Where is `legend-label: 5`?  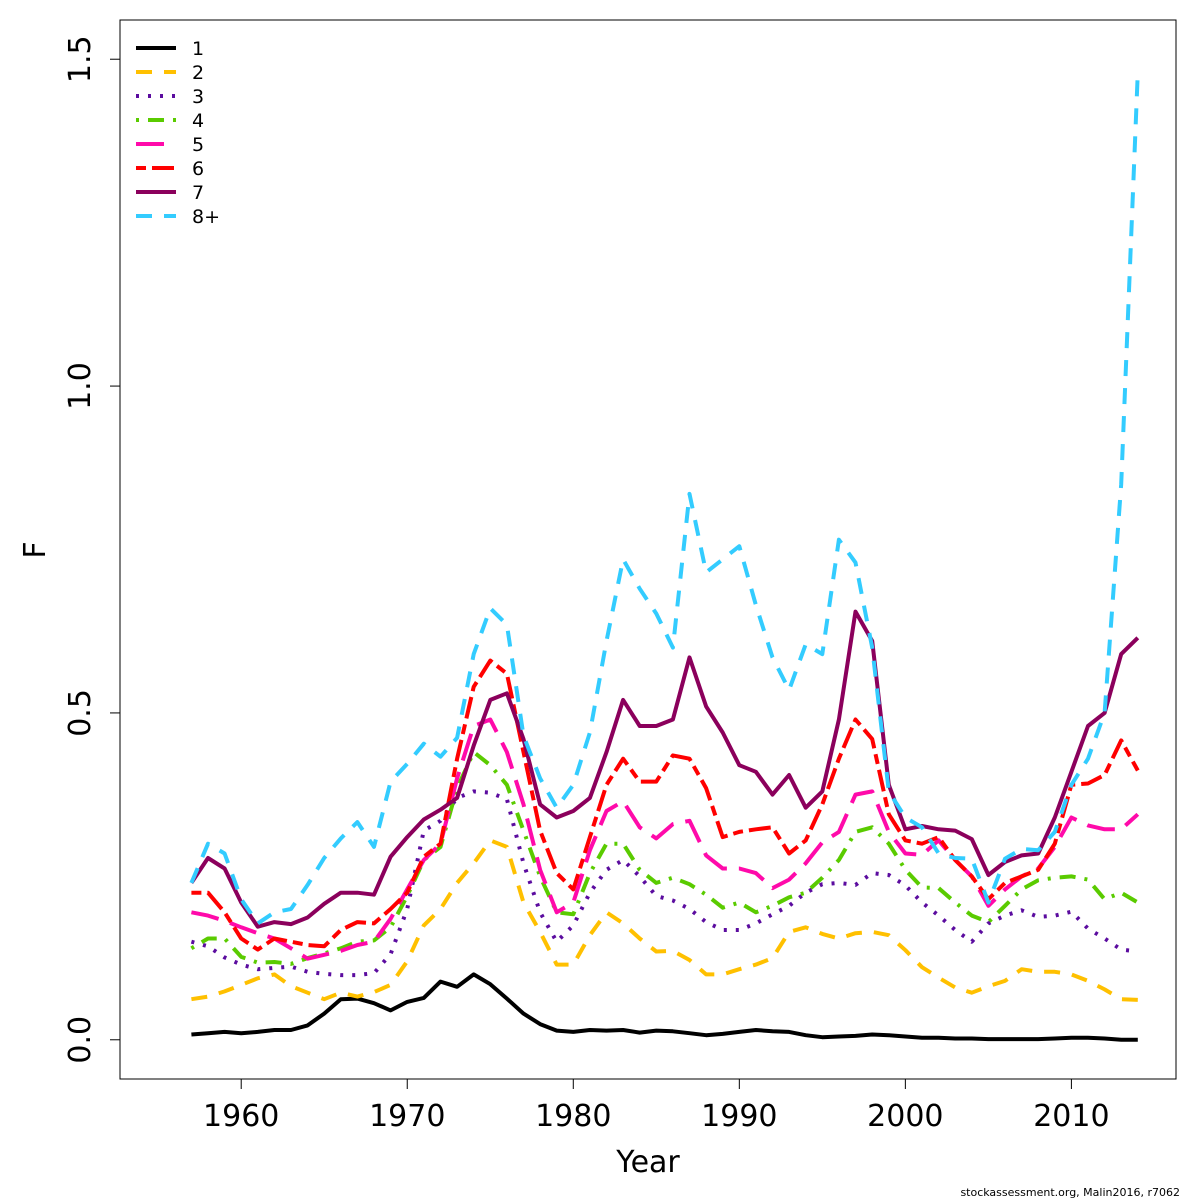
legend-label: 5 is located at coordinates (198, 145).